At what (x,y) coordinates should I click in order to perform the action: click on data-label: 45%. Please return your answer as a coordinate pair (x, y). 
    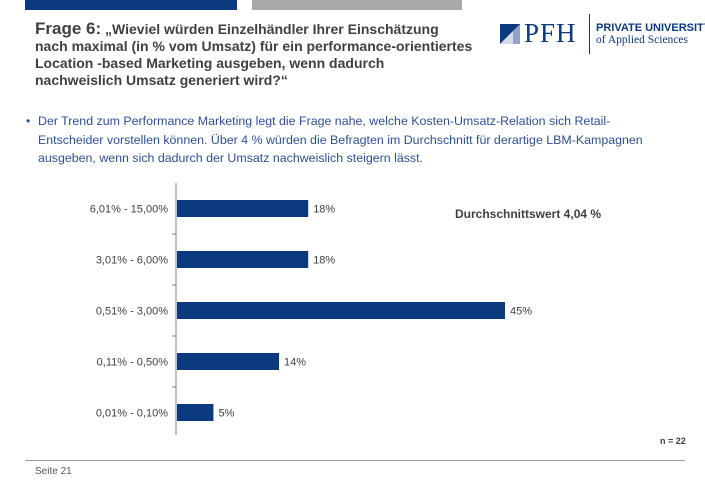
    Looking at the image, I should click on (521, 312).